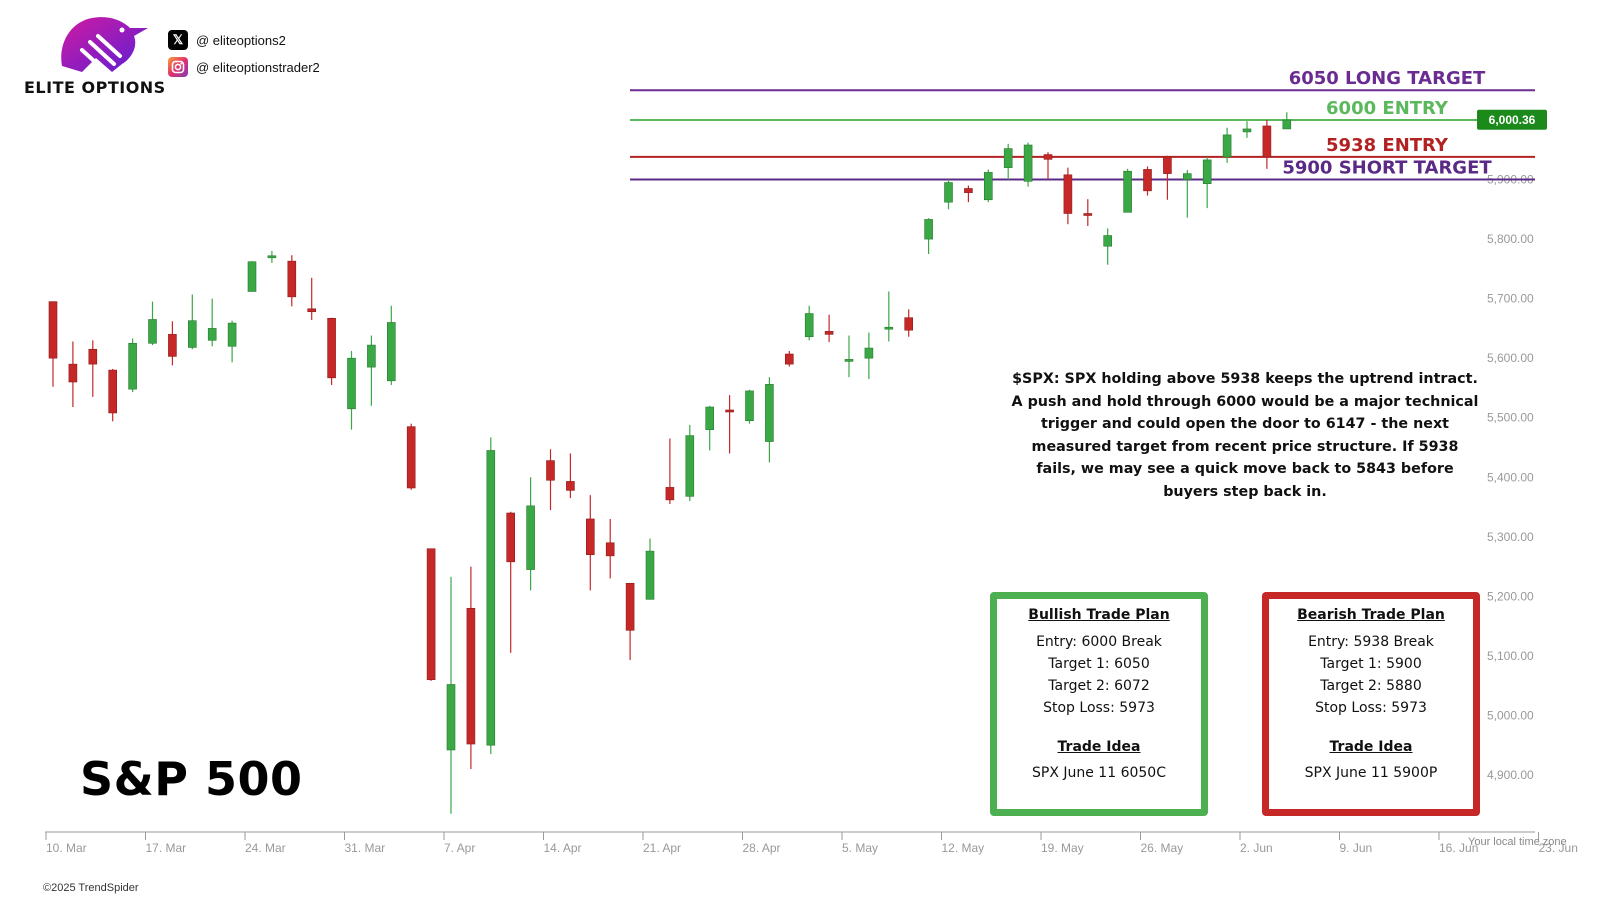 This screenshot has height=900, width=1600. Describe the element at coordinates (1517, 842) in the screenshot. I see `timezone-note: Your local time zone` at that location.